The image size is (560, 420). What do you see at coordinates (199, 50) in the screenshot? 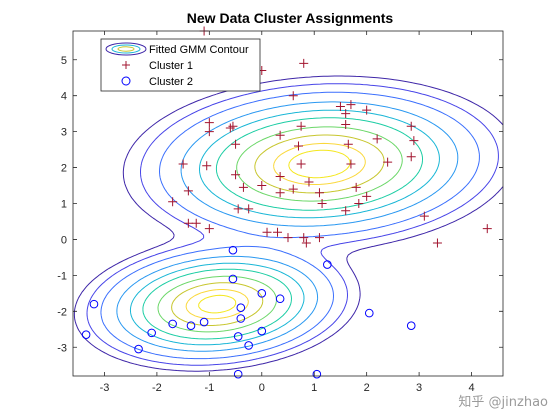
I see `legend-label-contour: Fitted GMM Contour` at bounding box center [199, 50].